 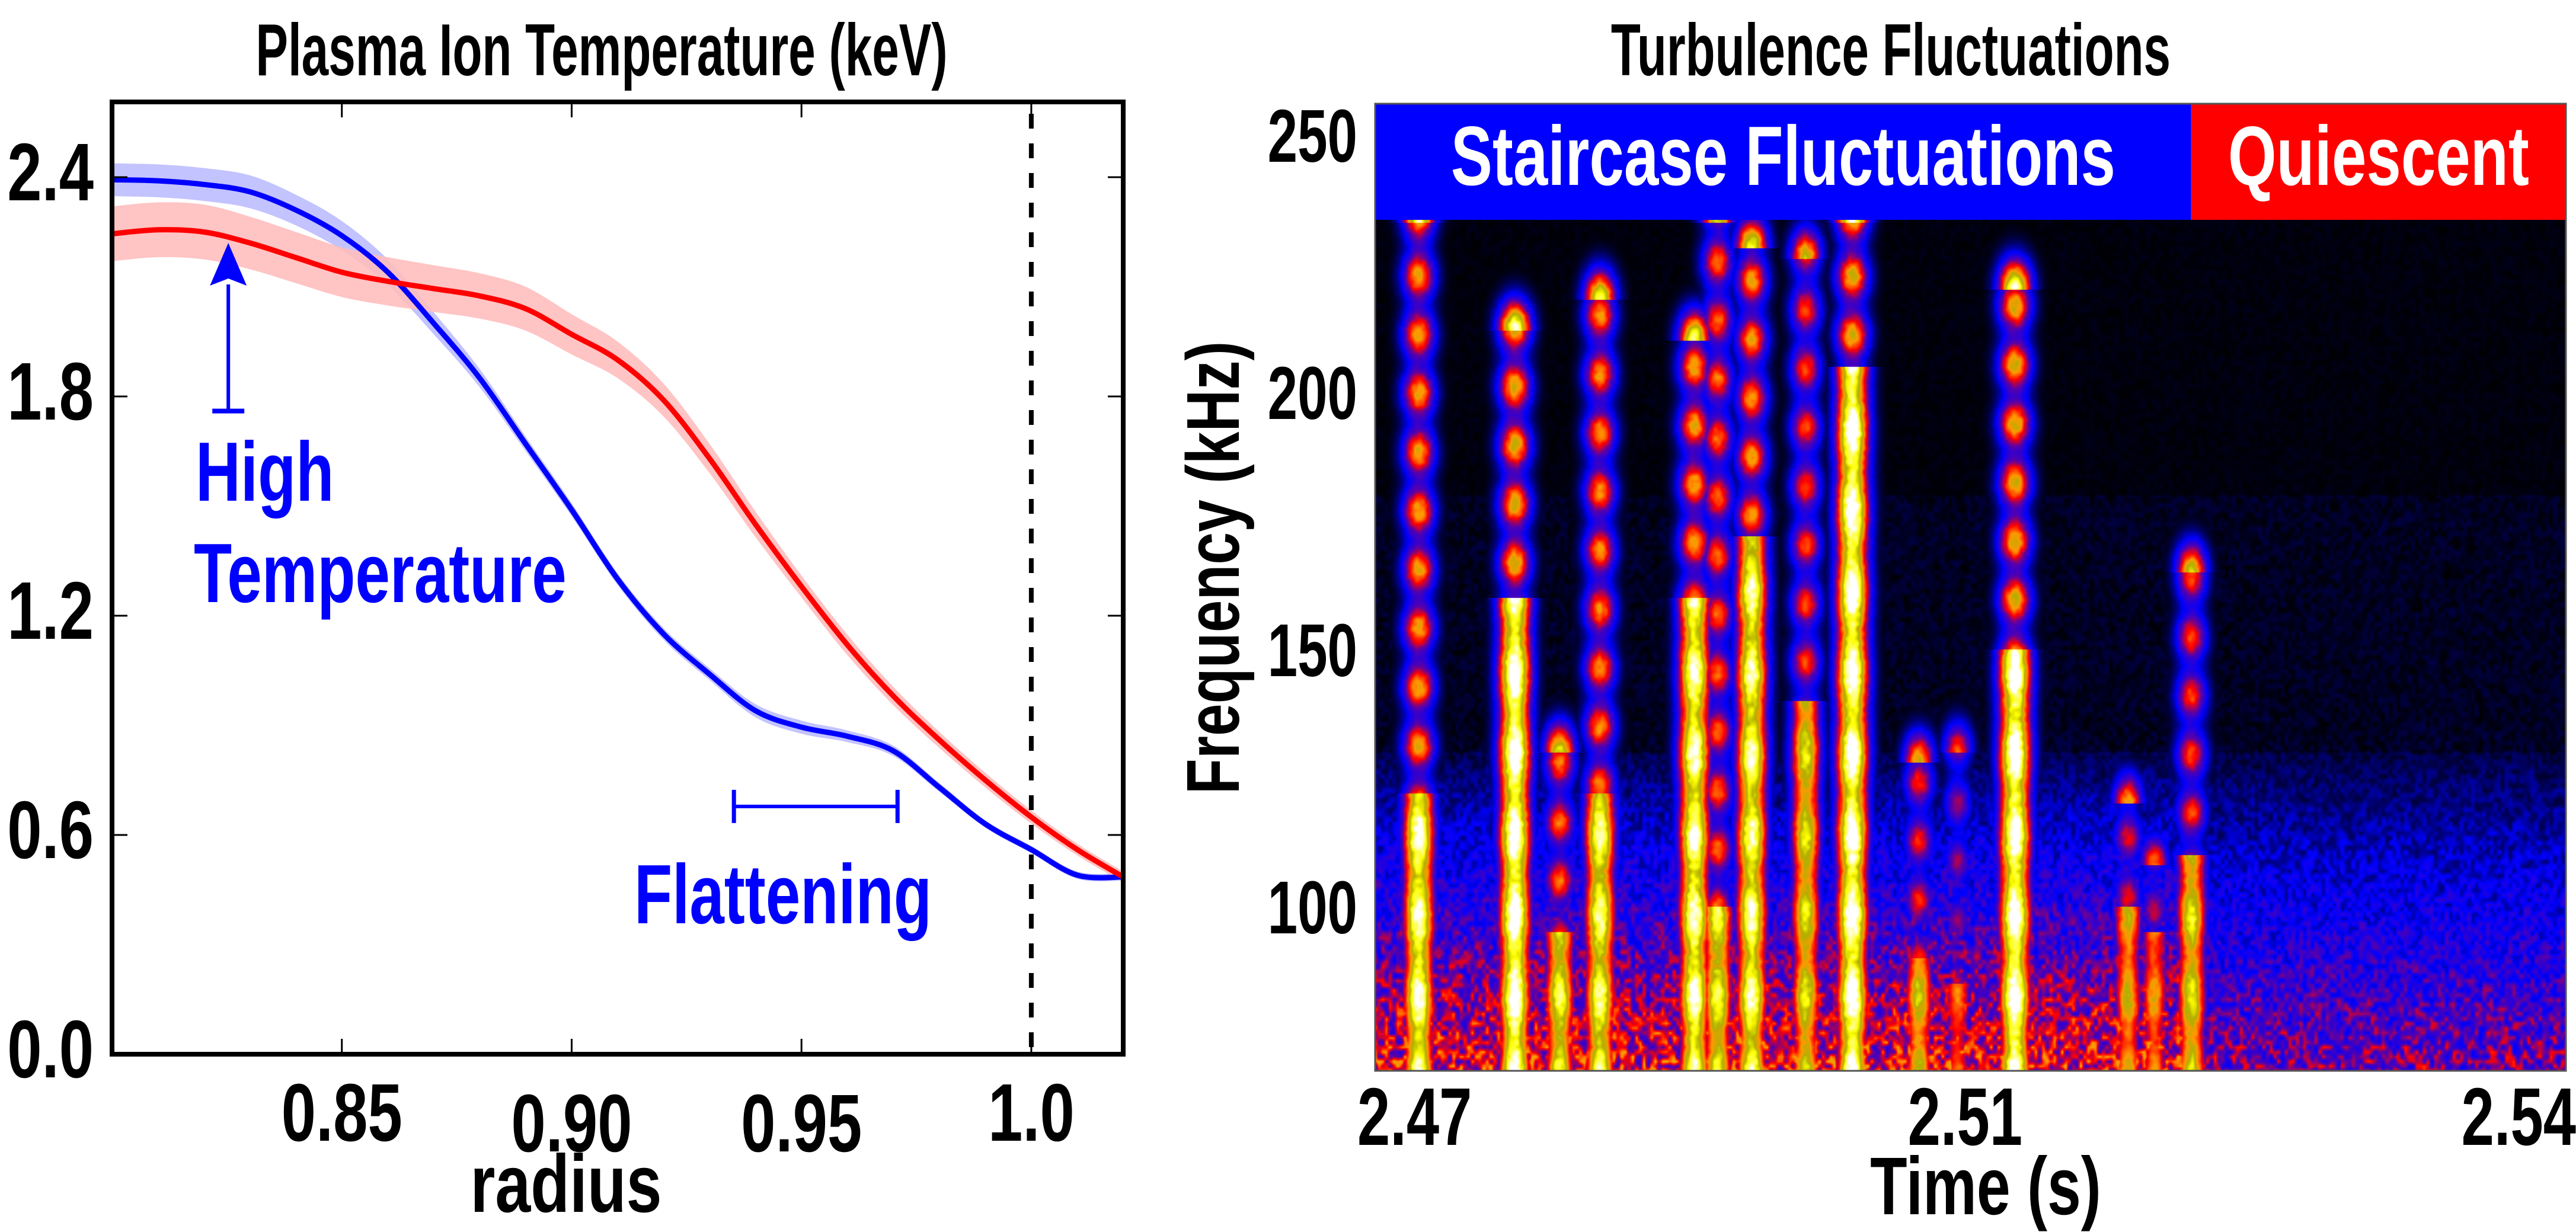 I want to click on left-chart-title-group: Plasma Ion Temperature (keV), so click(x=601, y=50).